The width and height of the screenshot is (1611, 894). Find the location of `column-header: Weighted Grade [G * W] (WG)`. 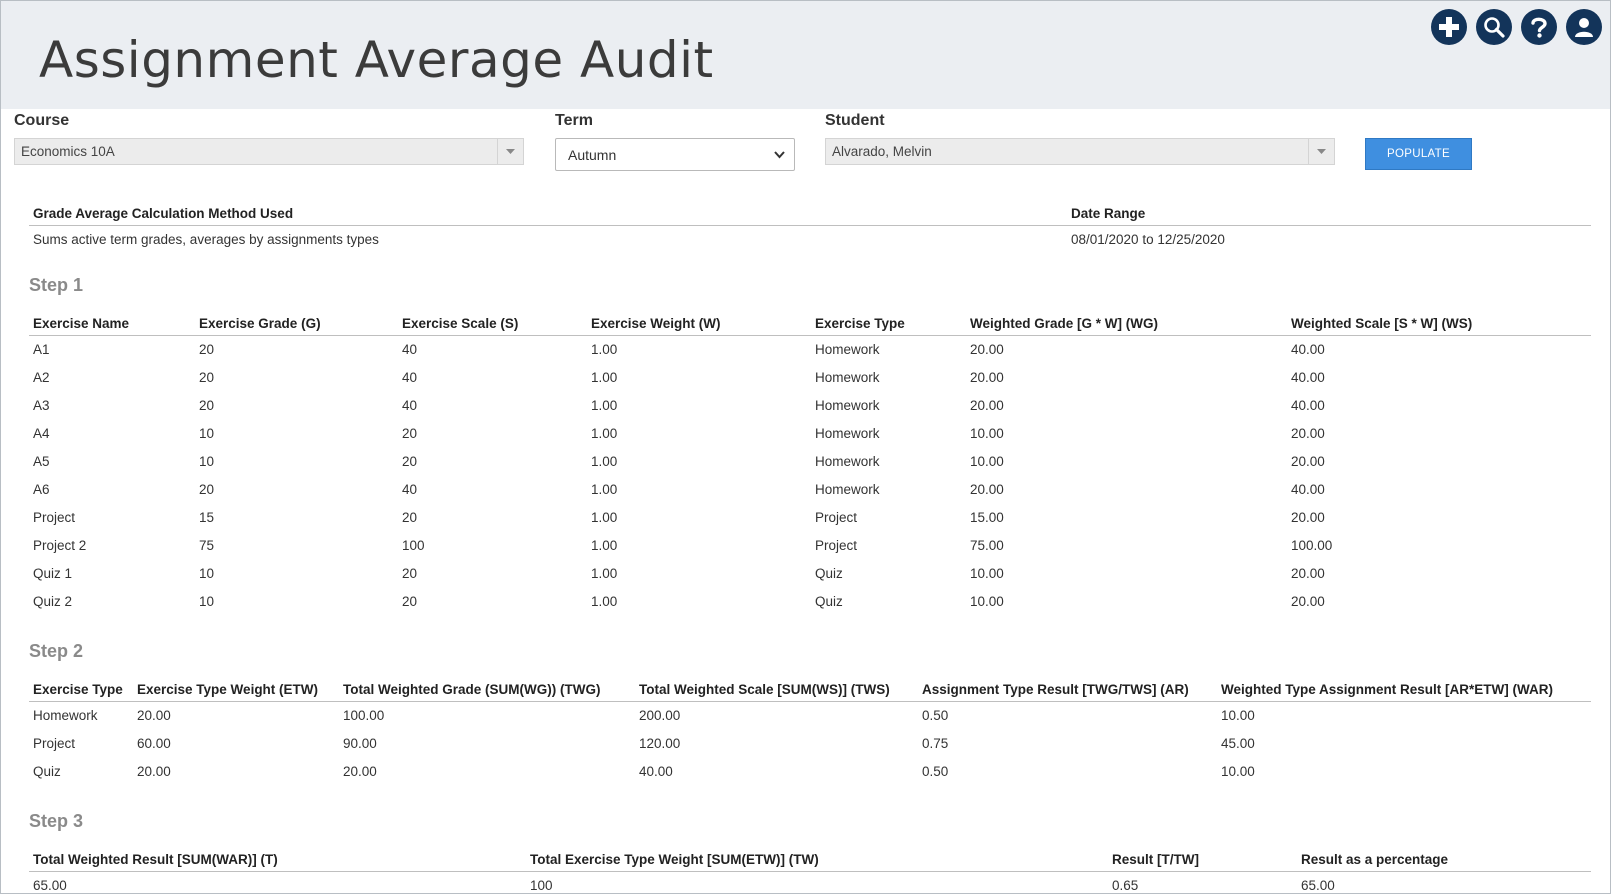

column-header: Weighted Grade [G * W] (WG) is located at coordinates (1126, 323).